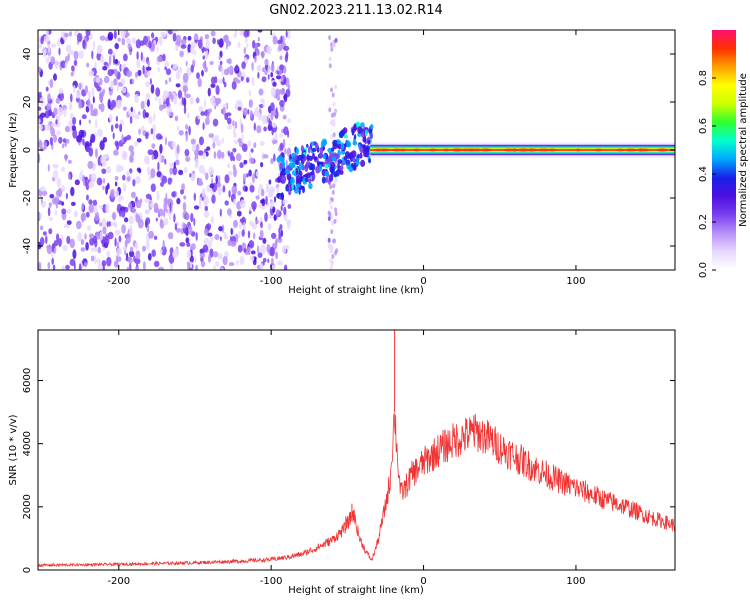  Describe the element at coordinates (27, 54) in the screenshot. I see `y-tick-label: 40` at that location.